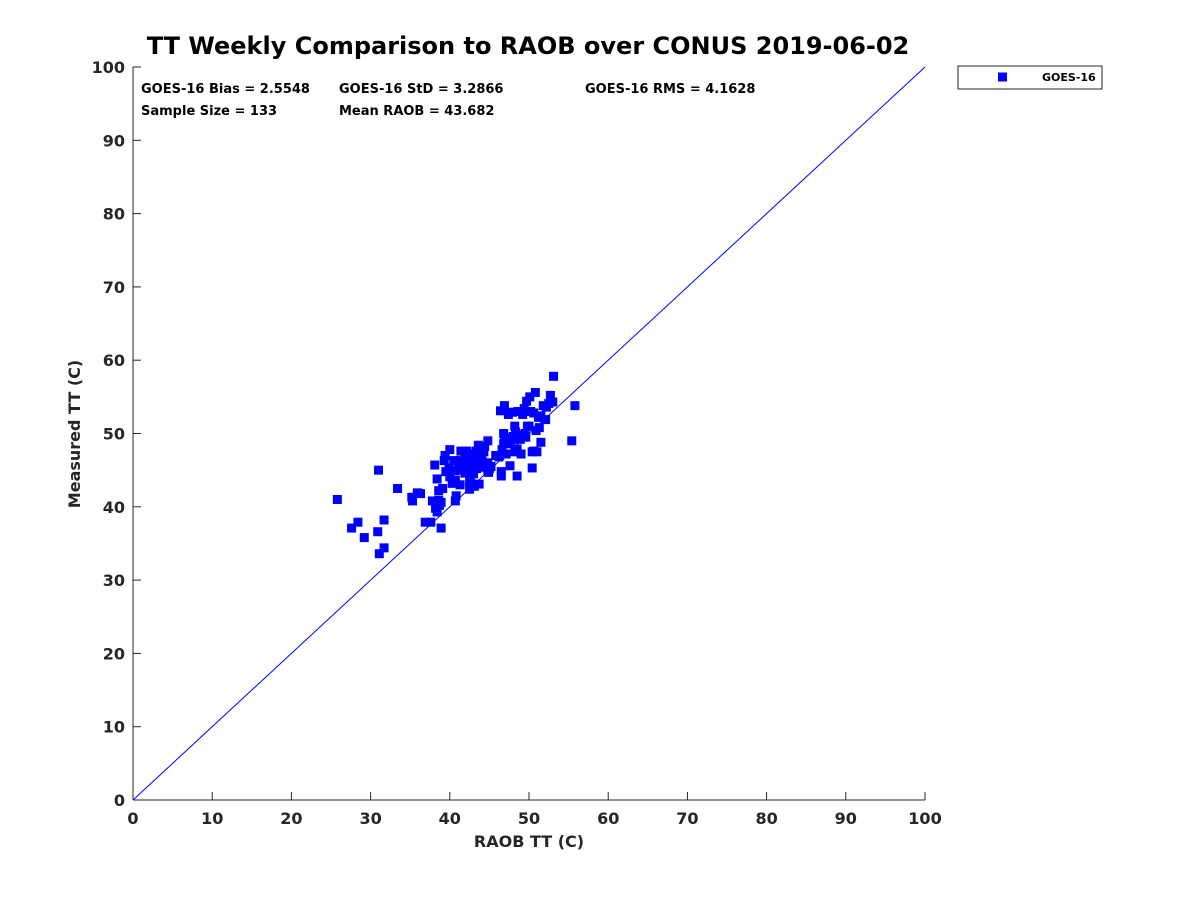 The width and height of the screenshot is (1200, 900). Describe the element at coordinates (687, 818) in the screenshot. I see `x-tick-label: 70` at that location.